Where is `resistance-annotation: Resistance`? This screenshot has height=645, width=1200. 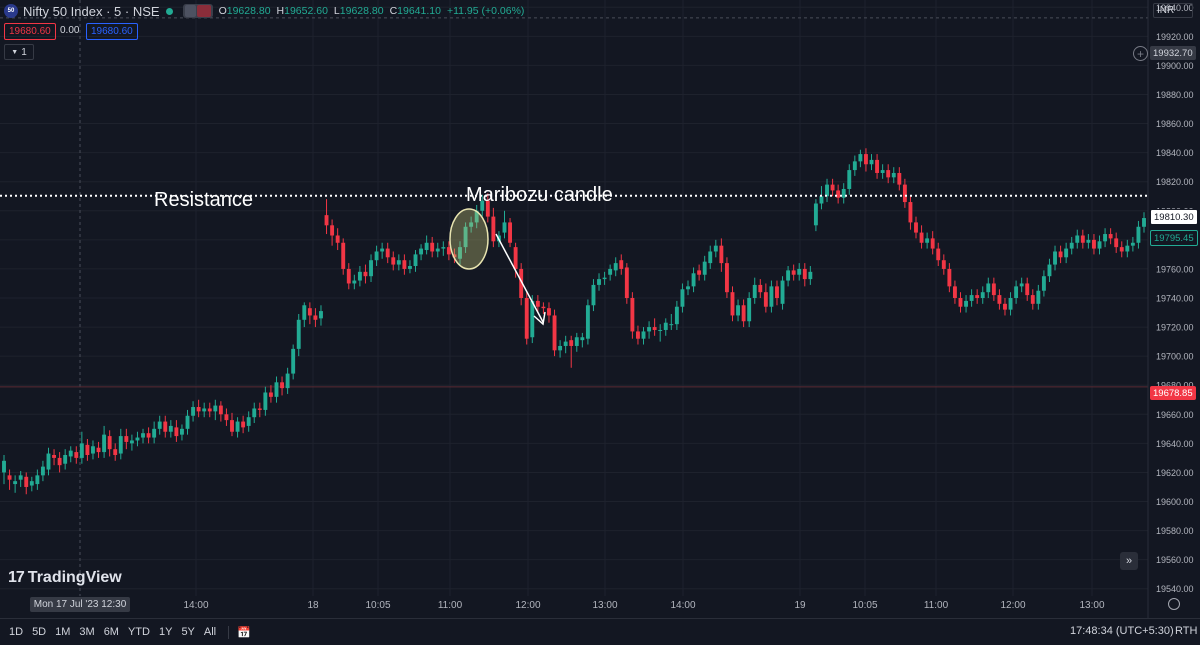 resistance-annotation: Resistance is located at coordinates (203, 200).